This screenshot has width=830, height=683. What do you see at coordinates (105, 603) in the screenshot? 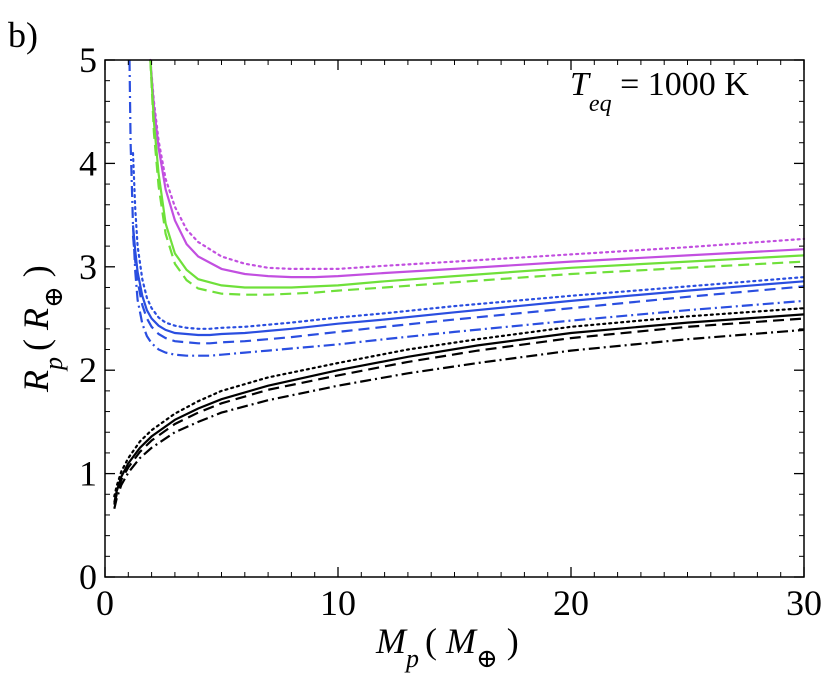
I see `x-tick-label: 0` at bounding box center [105, 603].